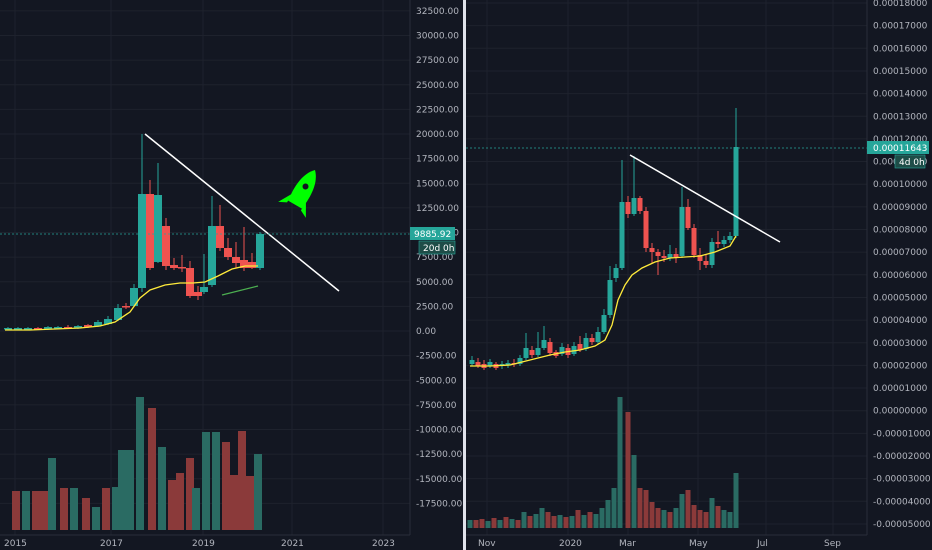  I want to click on right-volume-bars, so click(603, 462).